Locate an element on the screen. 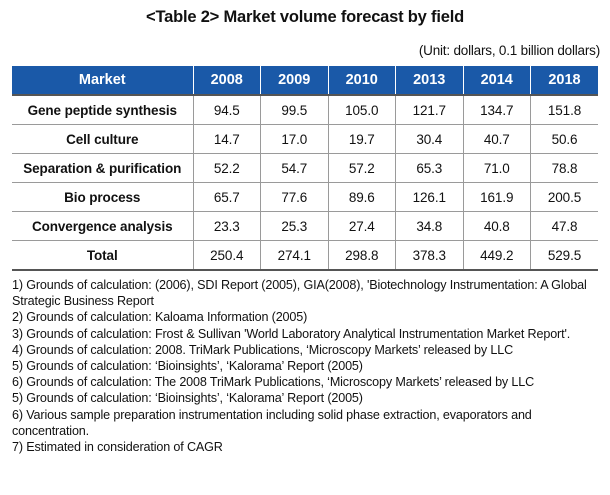  row-label: Cell culture is located at coordinates (102, 139).